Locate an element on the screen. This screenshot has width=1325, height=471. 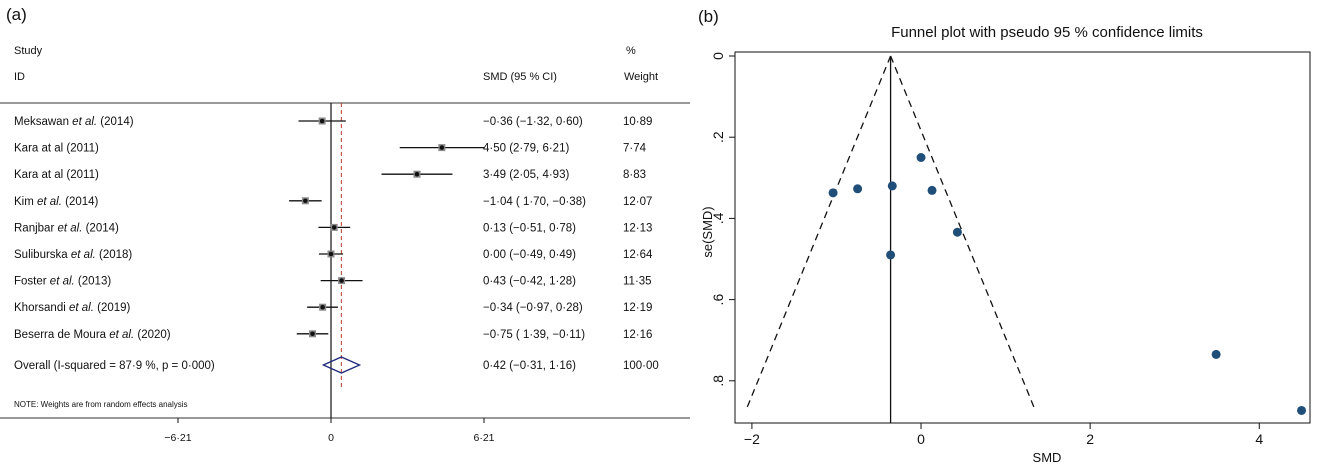
weight-value: 11·35 is located at coordinates (637, 282).